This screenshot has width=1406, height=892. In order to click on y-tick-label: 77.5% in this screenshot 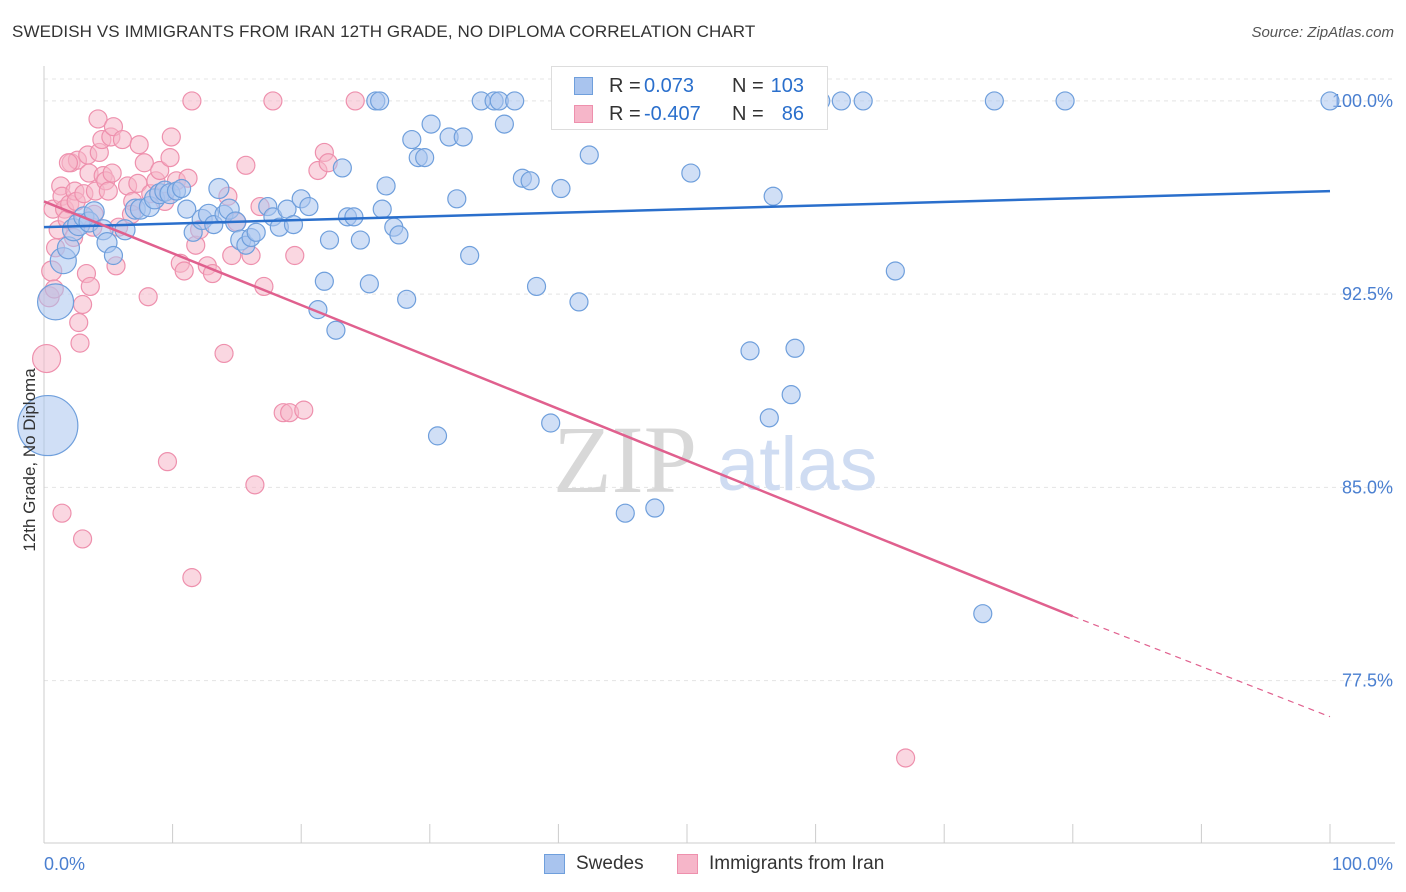, I will do `click(1367, 681)`.